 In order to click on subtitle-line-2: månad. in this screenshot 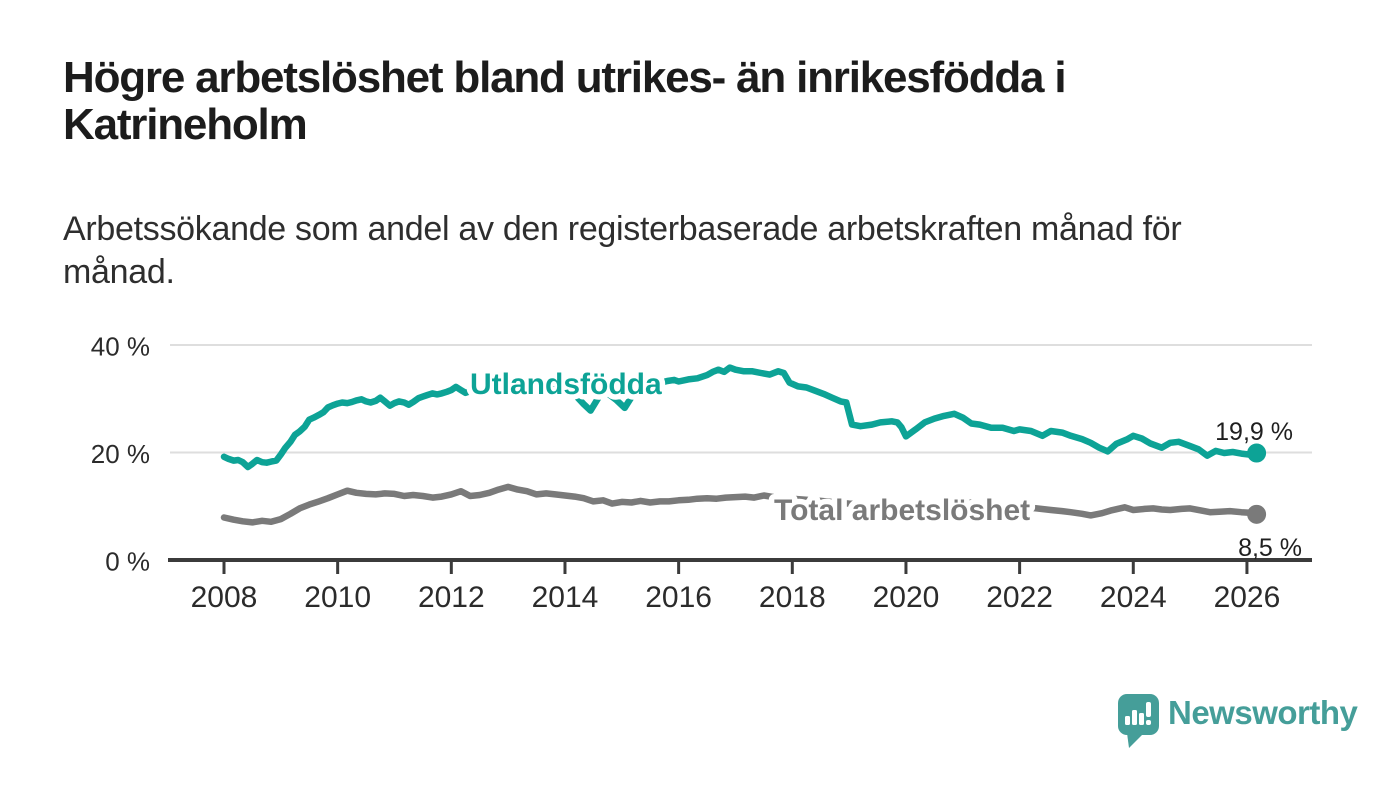, I will do `click(119, 272)`.